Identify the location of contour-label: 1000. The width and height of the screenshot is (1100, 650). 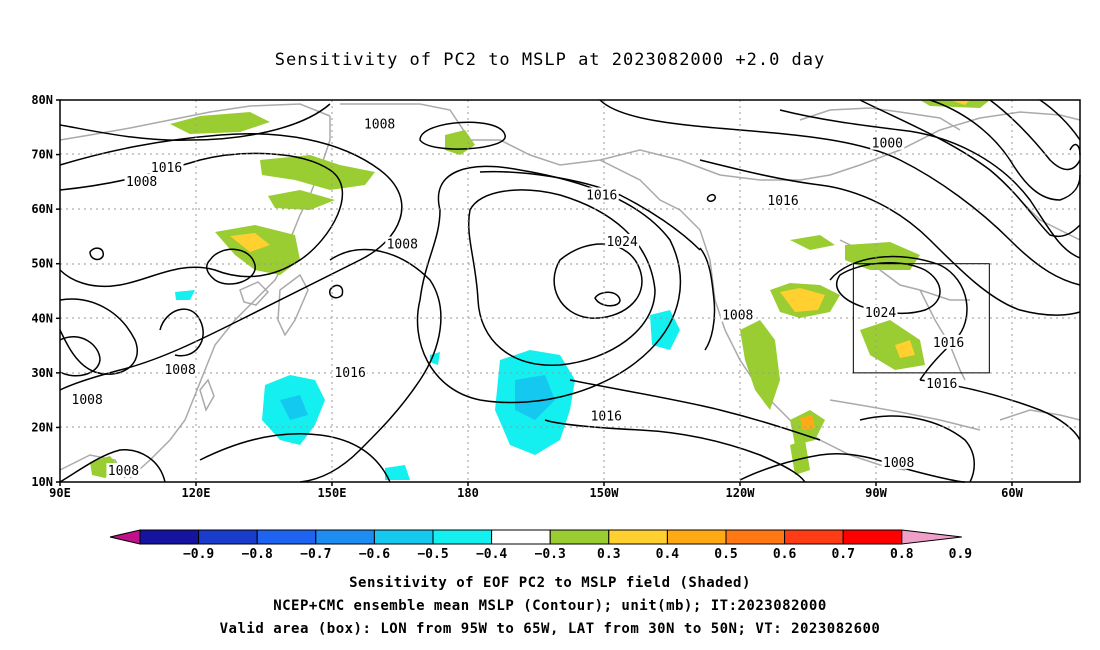
(887, 144).